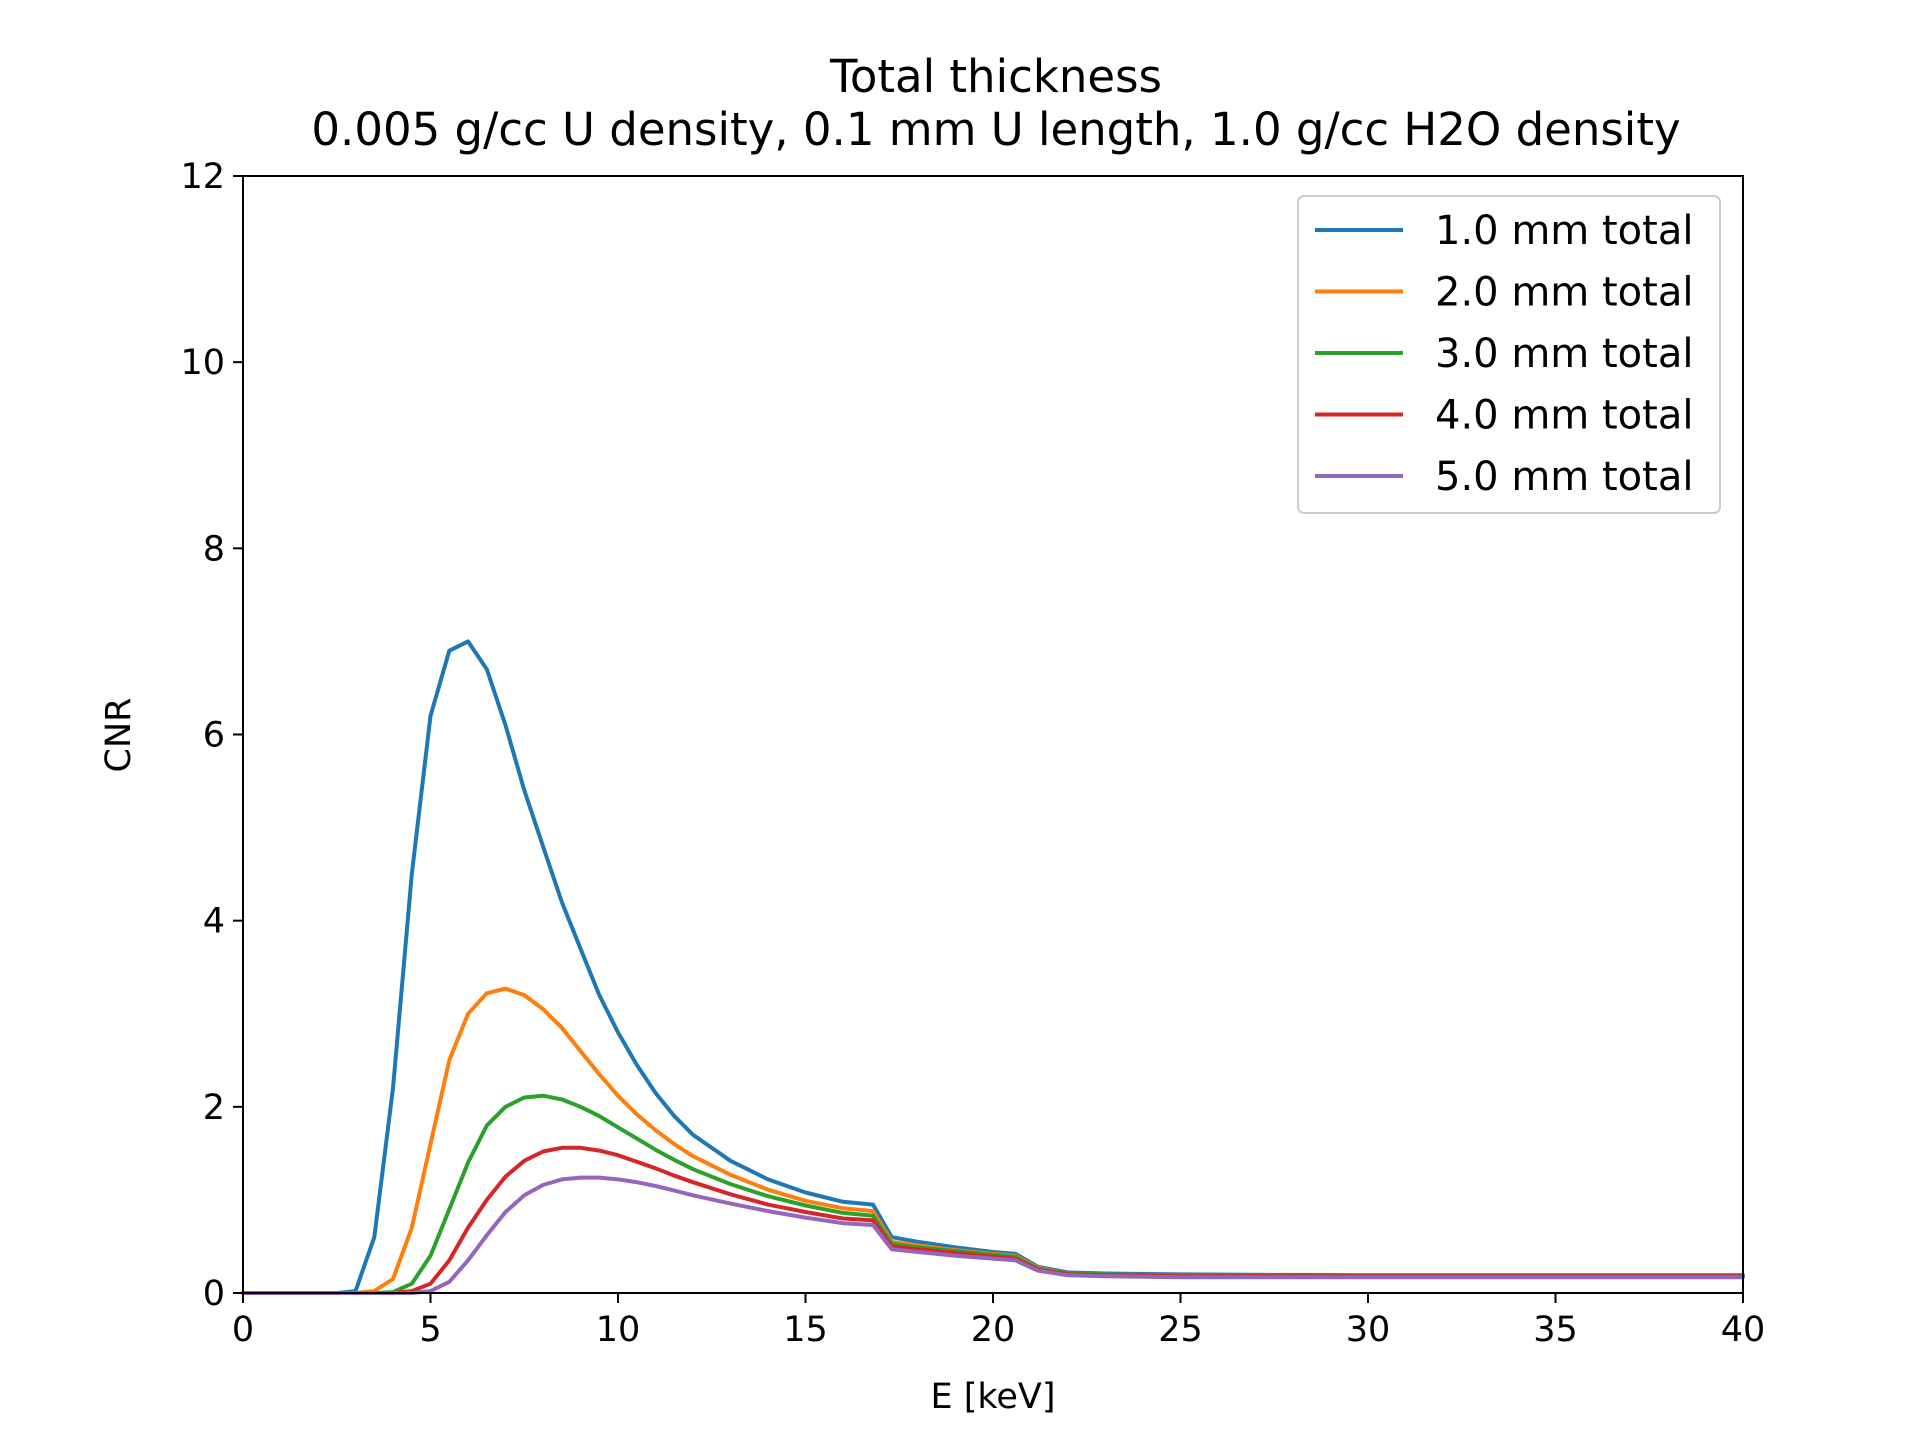 This screenshot has width=1920, height=1440. What do you see at coordinates (1564, 231) in the screenshot?
I see `legend-label: 1.0 mm total` at bounding box center [1564, 231].